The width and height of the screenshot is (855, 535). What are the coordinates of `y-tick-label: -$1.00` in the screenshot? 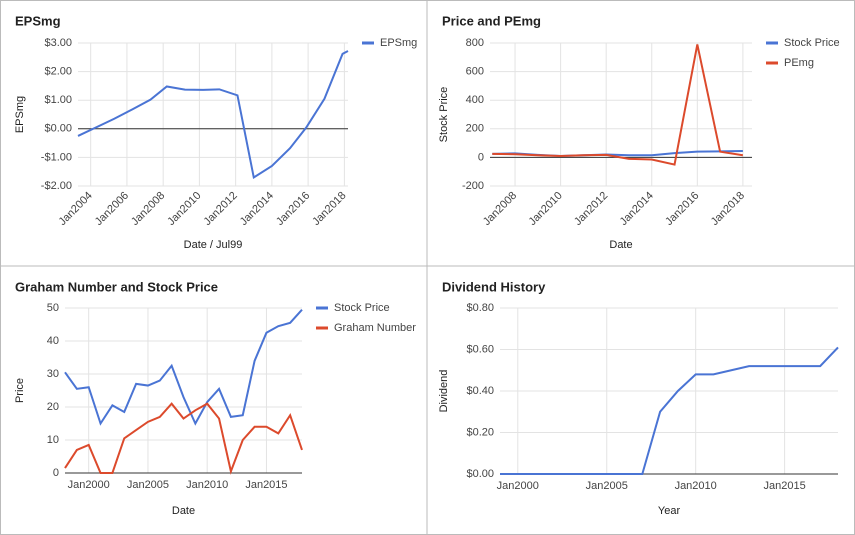 It's located at (56, 157).